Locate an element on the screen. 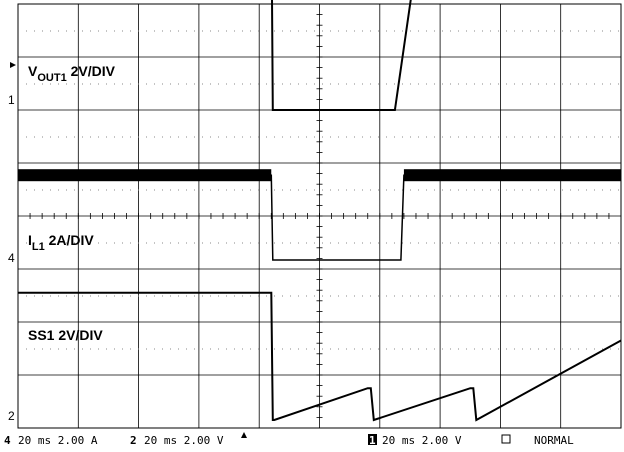 Image resolution: width=624 pixels, height=452 pixels. status-ch4-num: 4 is located at coordinates (7, 440).